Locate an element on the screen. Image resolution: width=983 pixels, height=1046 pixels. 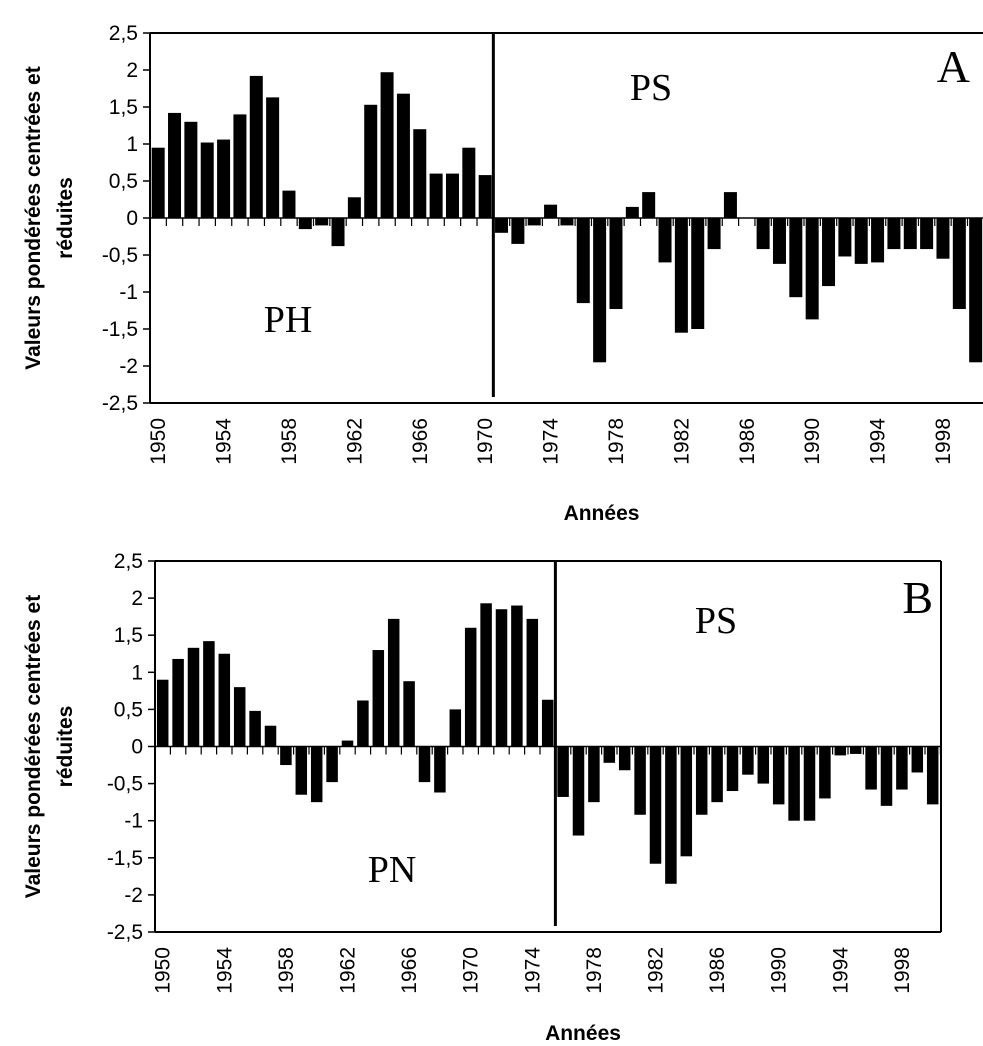
y-tick-label: 0,5 is located at coordinates (128, 709).